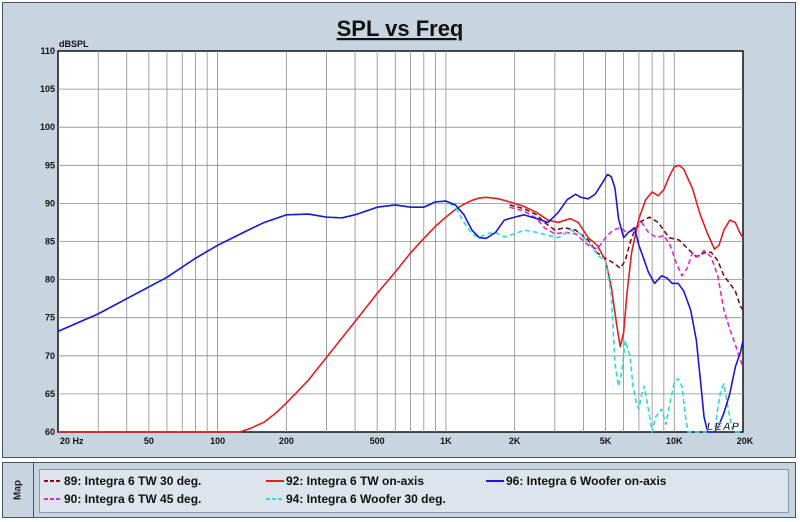  I want to click on y-tick-label: 110, so click(47, 51).